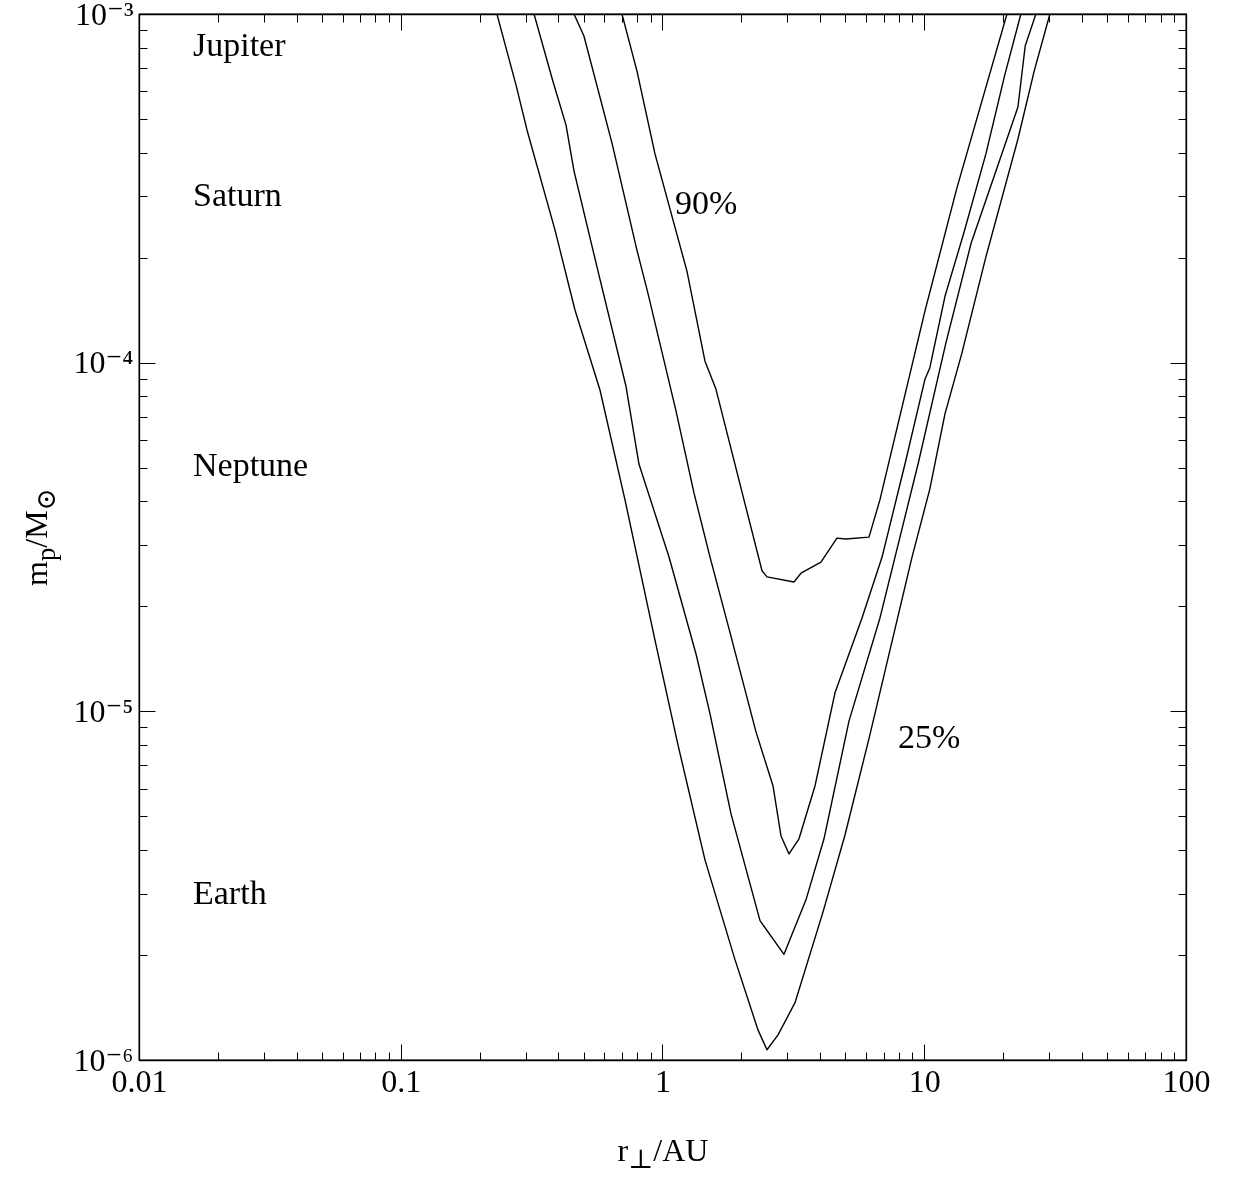 The image size is (1241, 1184). Describe the element at coordinates (663, 1154) in the screenshot. I see `x-axis-title: r$_{⊥}$/AU` at that location.